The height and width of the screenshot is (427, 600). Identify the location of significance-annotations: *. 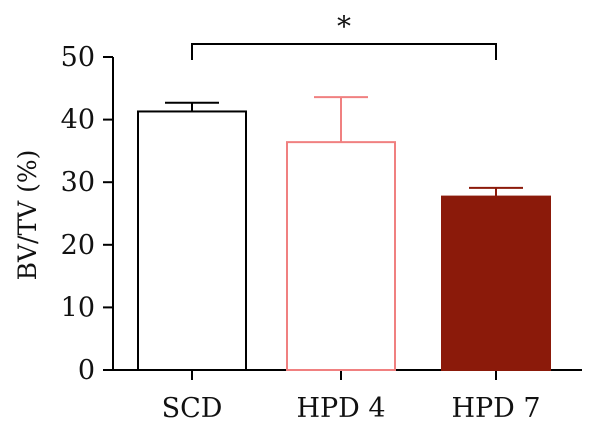
(344, 35).